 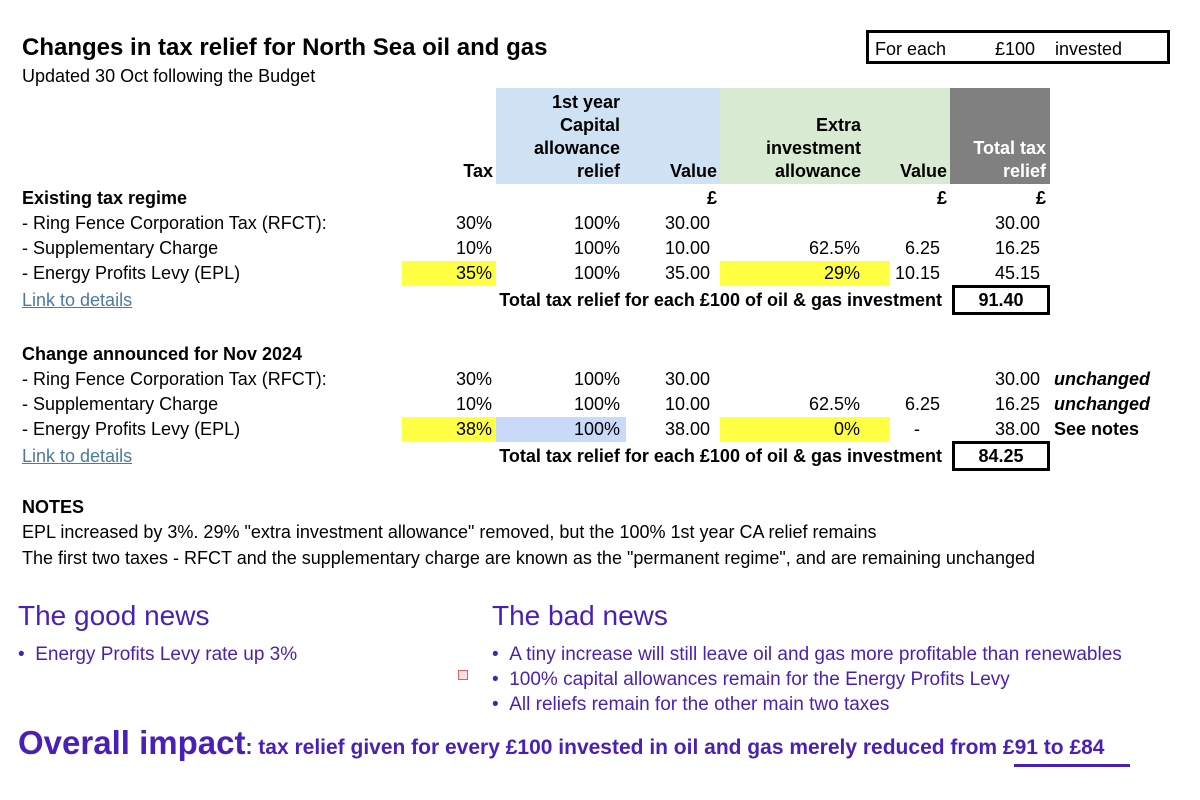 I want to click on row-value2: 10.15, so click(x=917, y=273).